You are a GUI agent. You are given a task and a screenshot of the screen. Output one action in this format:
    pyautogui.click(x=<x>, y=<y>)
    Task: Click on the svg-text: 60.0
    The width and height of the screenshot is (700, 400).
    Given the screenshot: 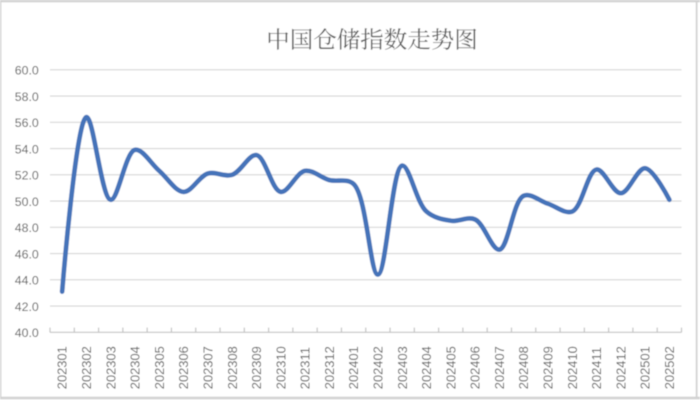 What is the action you would take?
    pyautogui.click(x=27, y=71)
    